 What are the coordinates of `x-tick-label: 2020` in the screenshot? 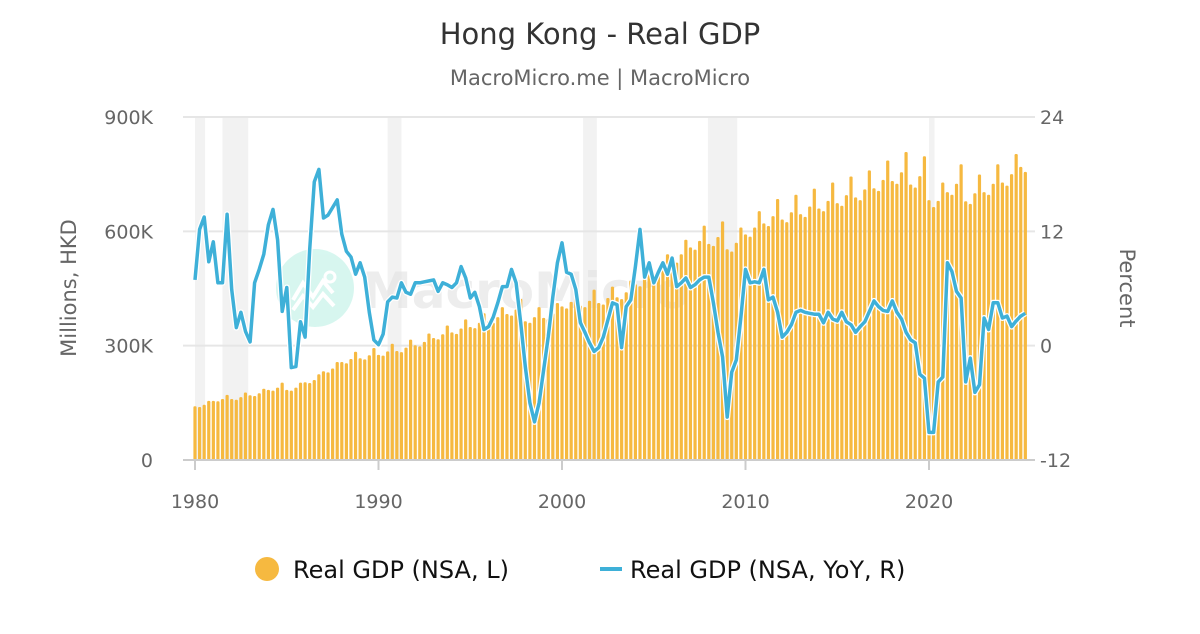 It's located at (929, 502).